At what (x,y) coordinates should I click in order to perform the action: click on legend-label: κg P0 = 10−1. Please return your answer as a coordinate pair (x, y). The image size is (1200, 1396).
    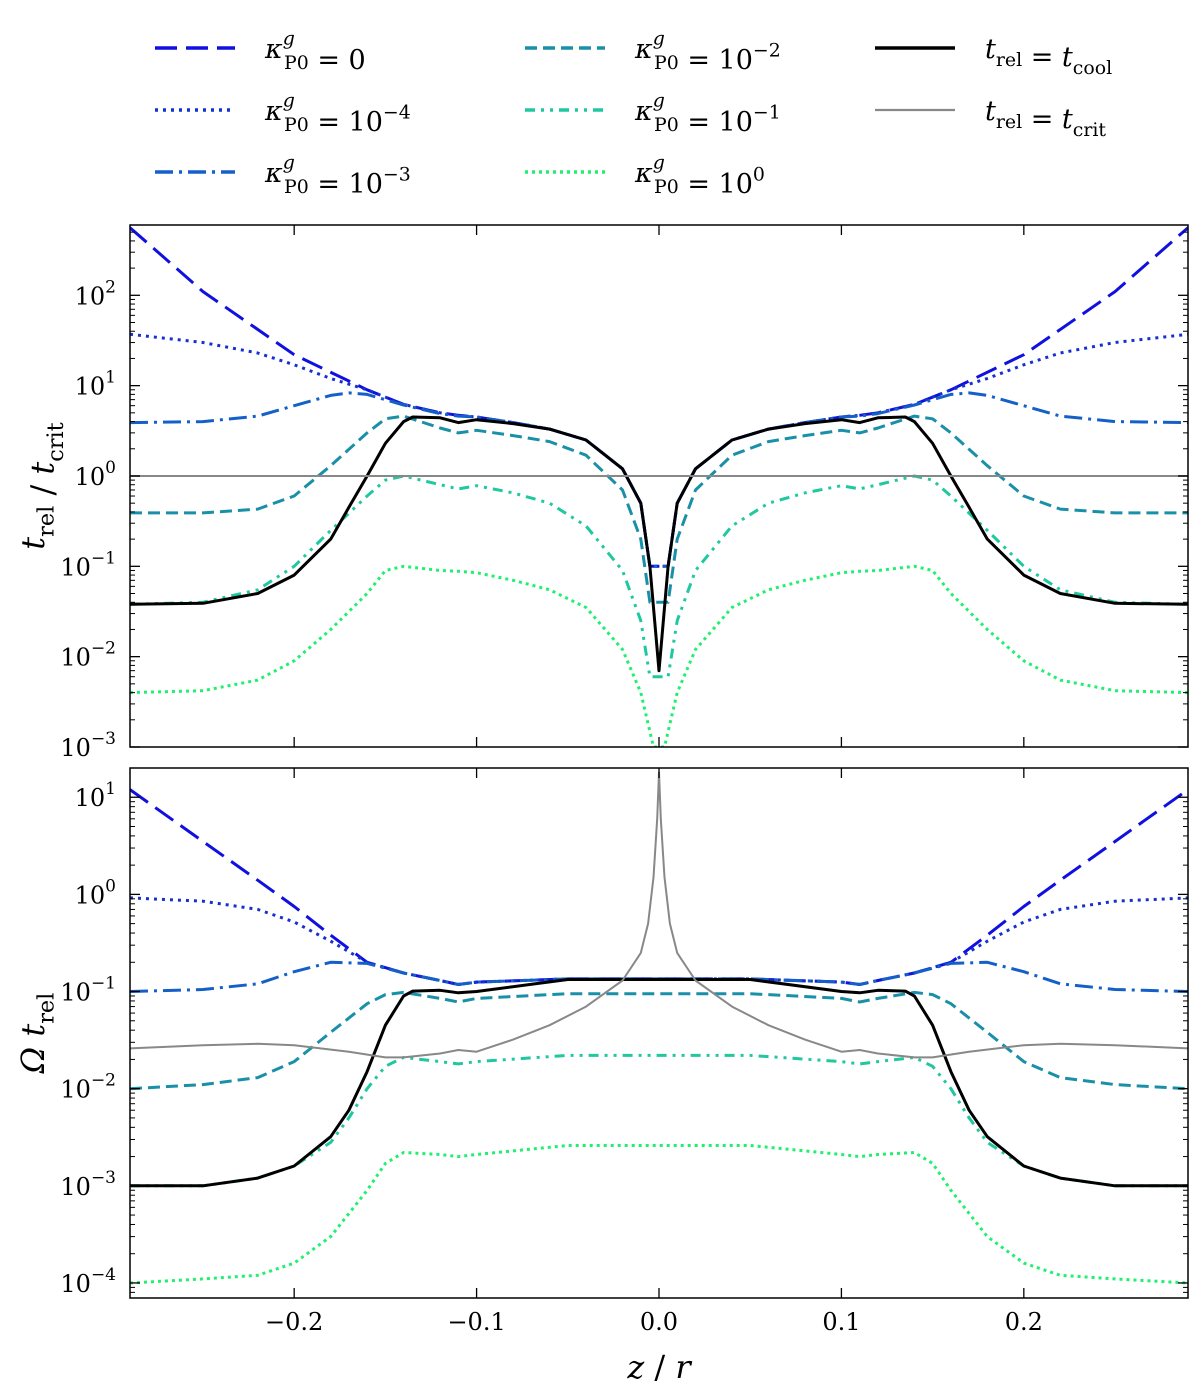
    Looking at the image, I should click on (707, 114).